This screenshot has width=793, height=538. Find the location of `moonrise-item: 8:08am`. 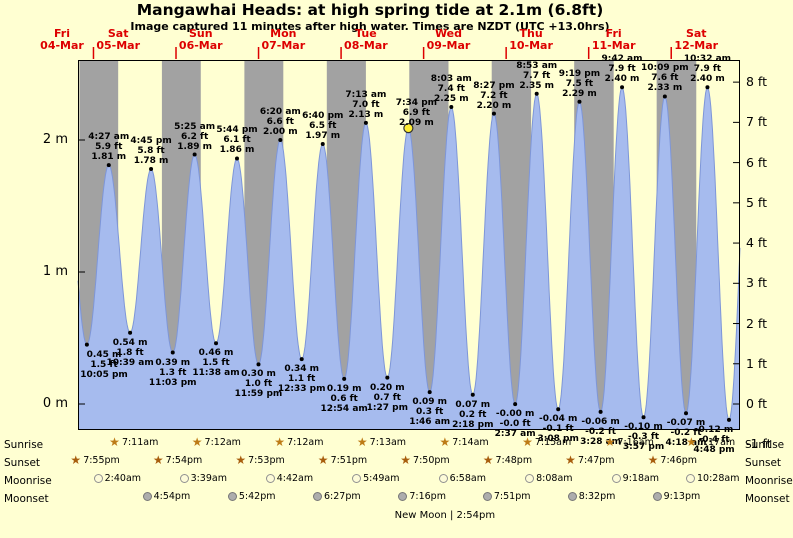

moonrise-item: 8:08am is located at coordinates (549, 478).